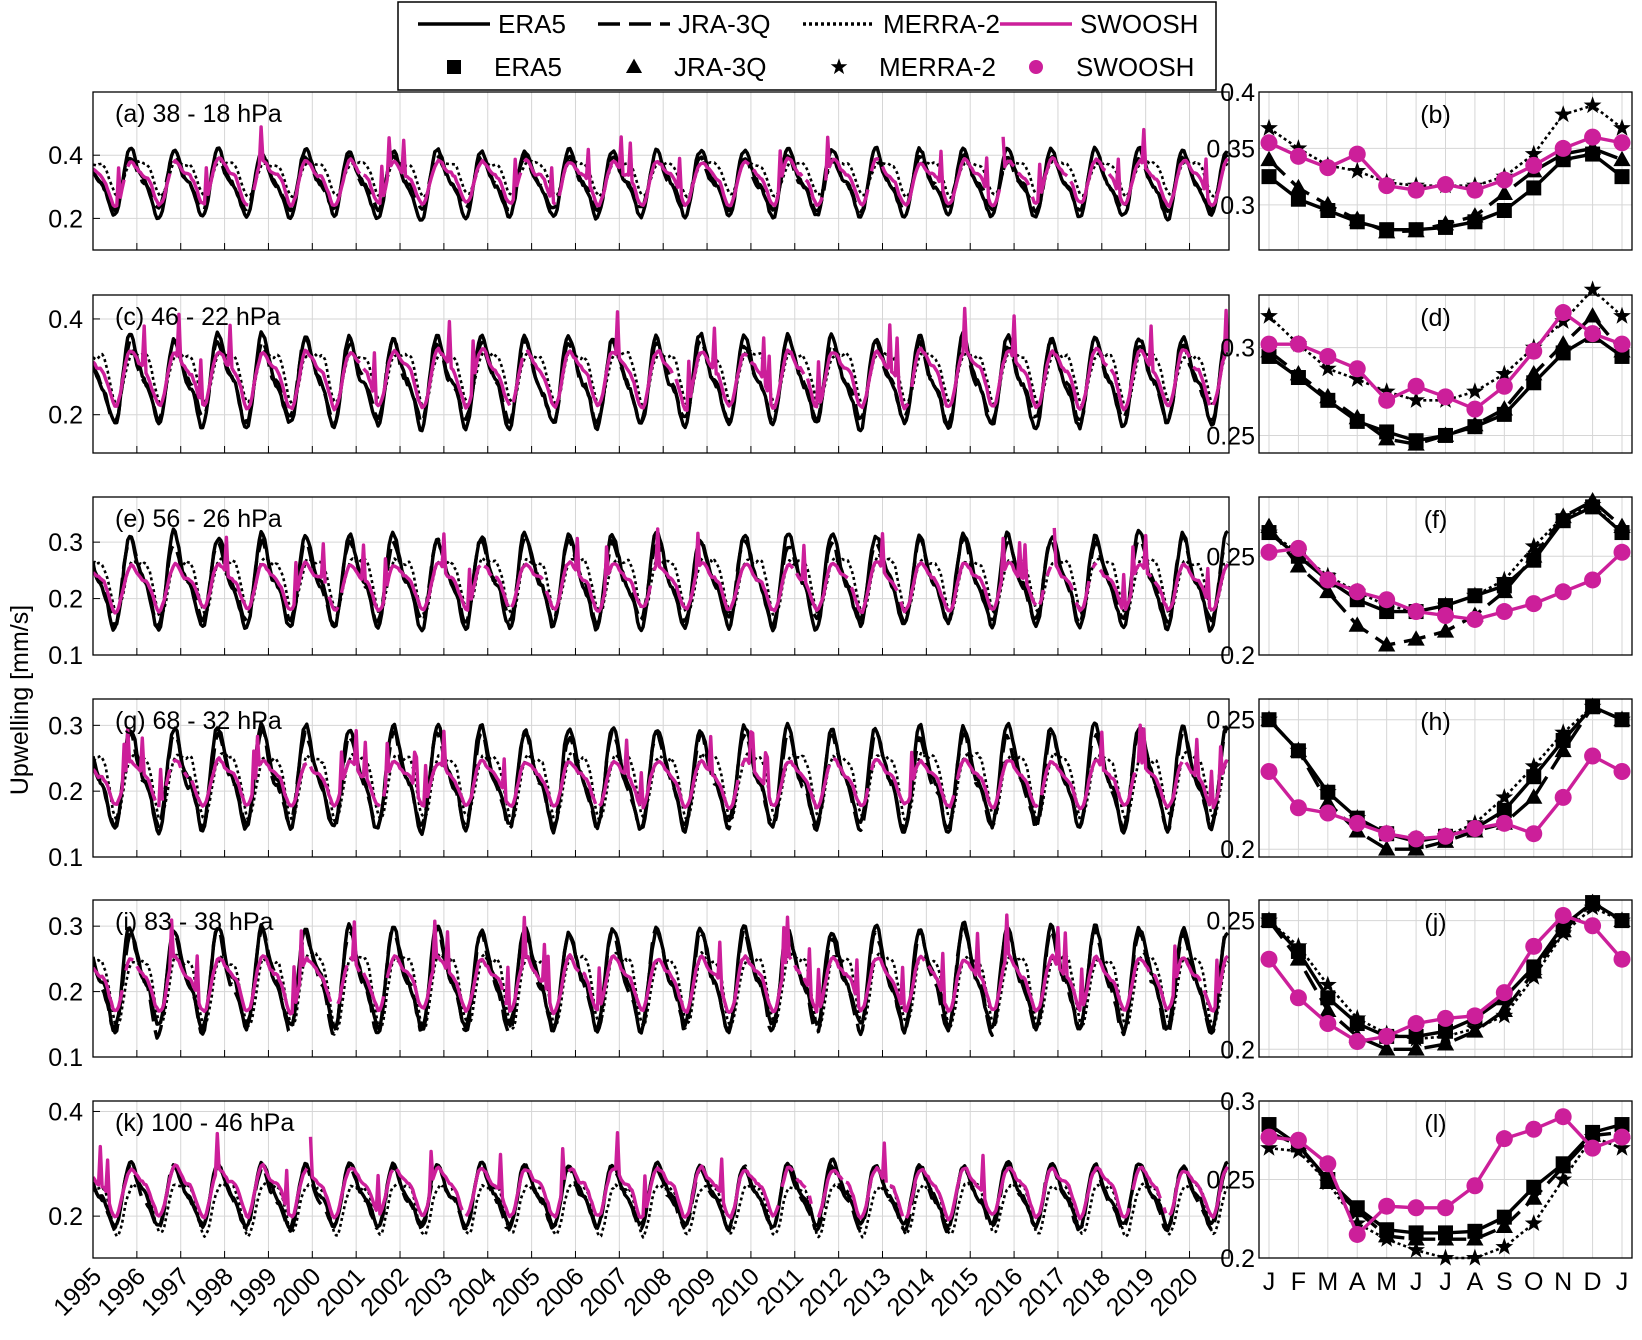  What do you see at coordinates (65, 656) in the screenshot?
I see `y-tick-label: 0.1` at bounding box center [65, 656].